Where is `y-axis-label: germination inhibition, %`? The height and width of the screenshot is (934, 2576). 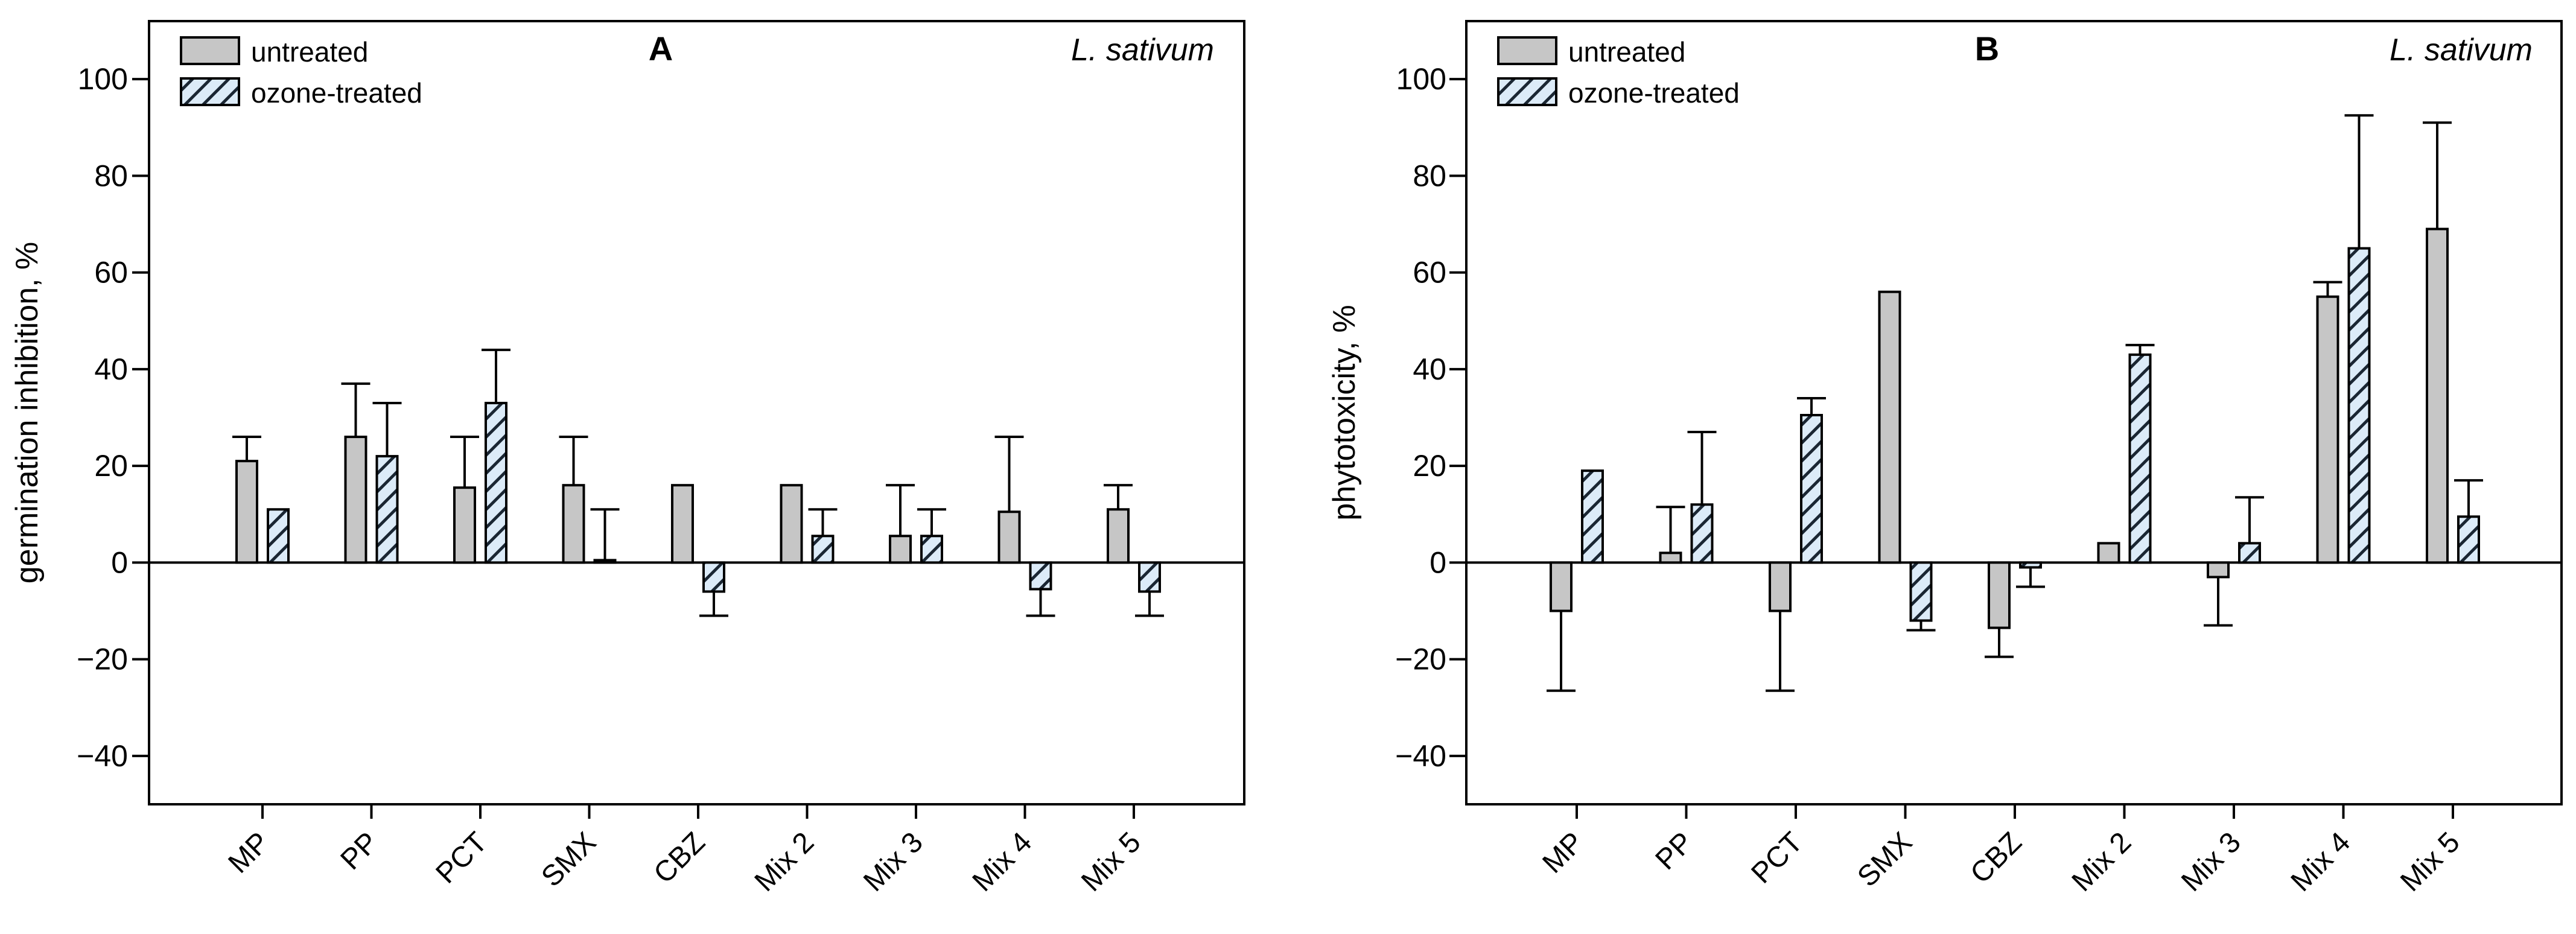
y-axis-label: germination inhibition, % is located at coordinates (27, 413).